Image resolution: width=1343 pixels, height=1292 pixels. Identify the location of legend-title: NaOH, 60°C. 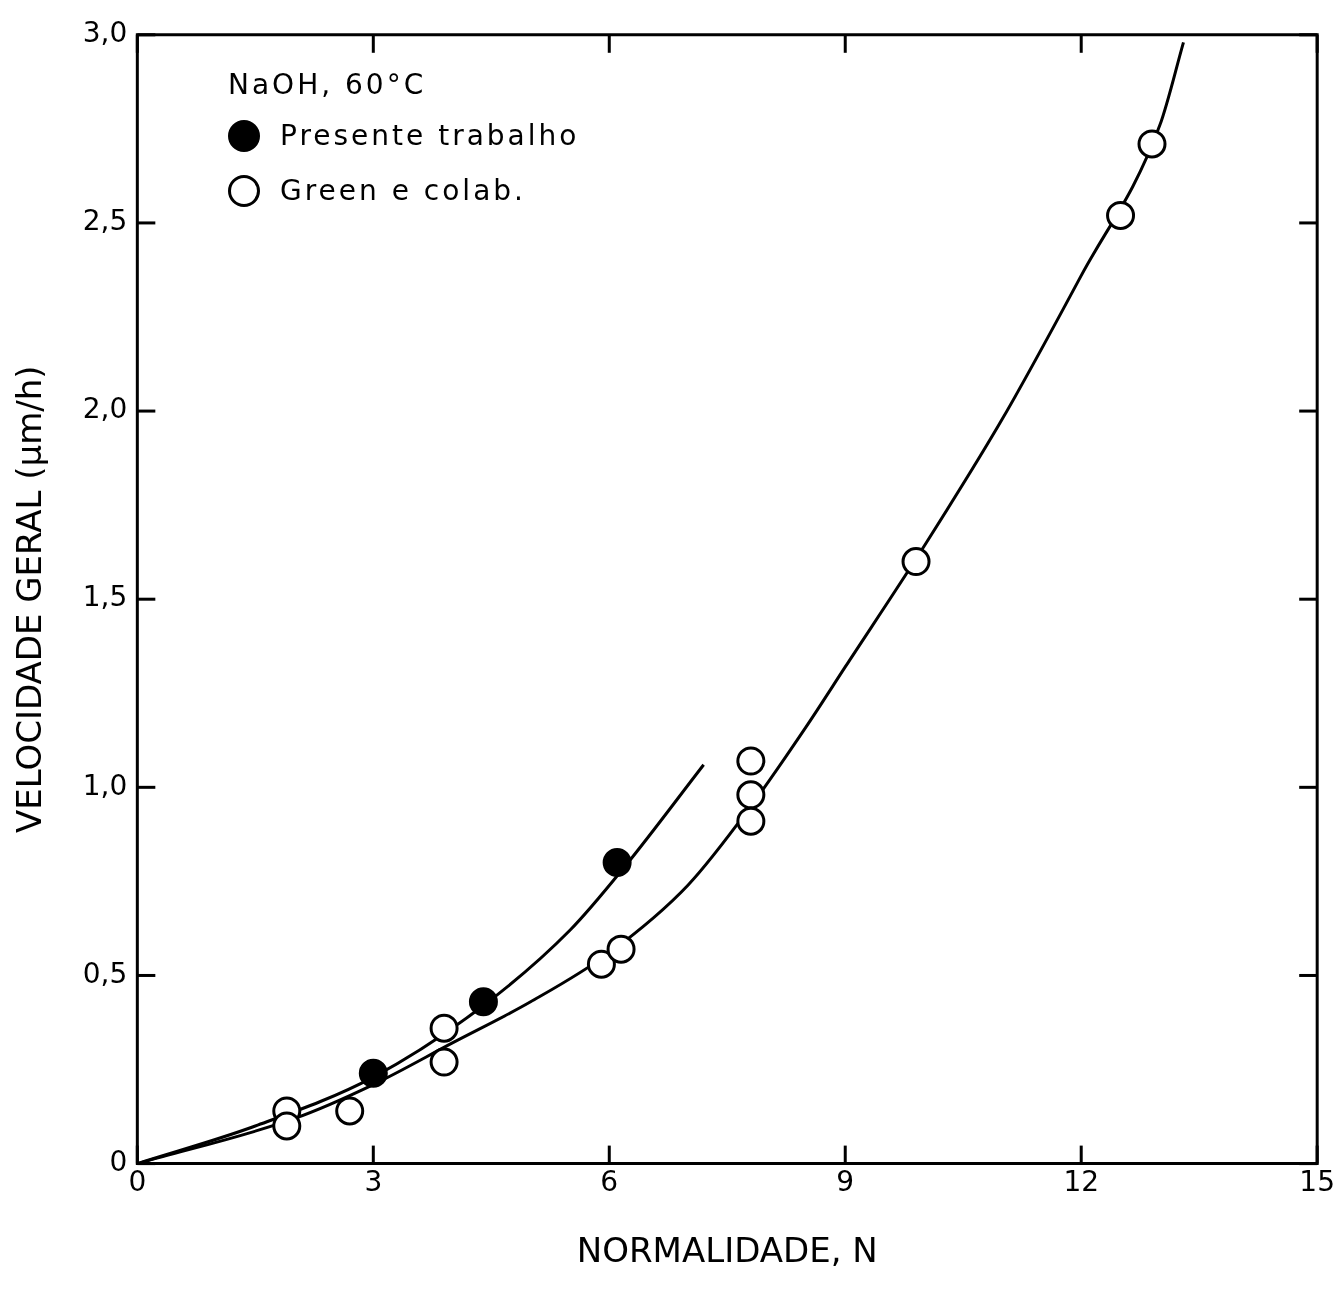
(328, 84).